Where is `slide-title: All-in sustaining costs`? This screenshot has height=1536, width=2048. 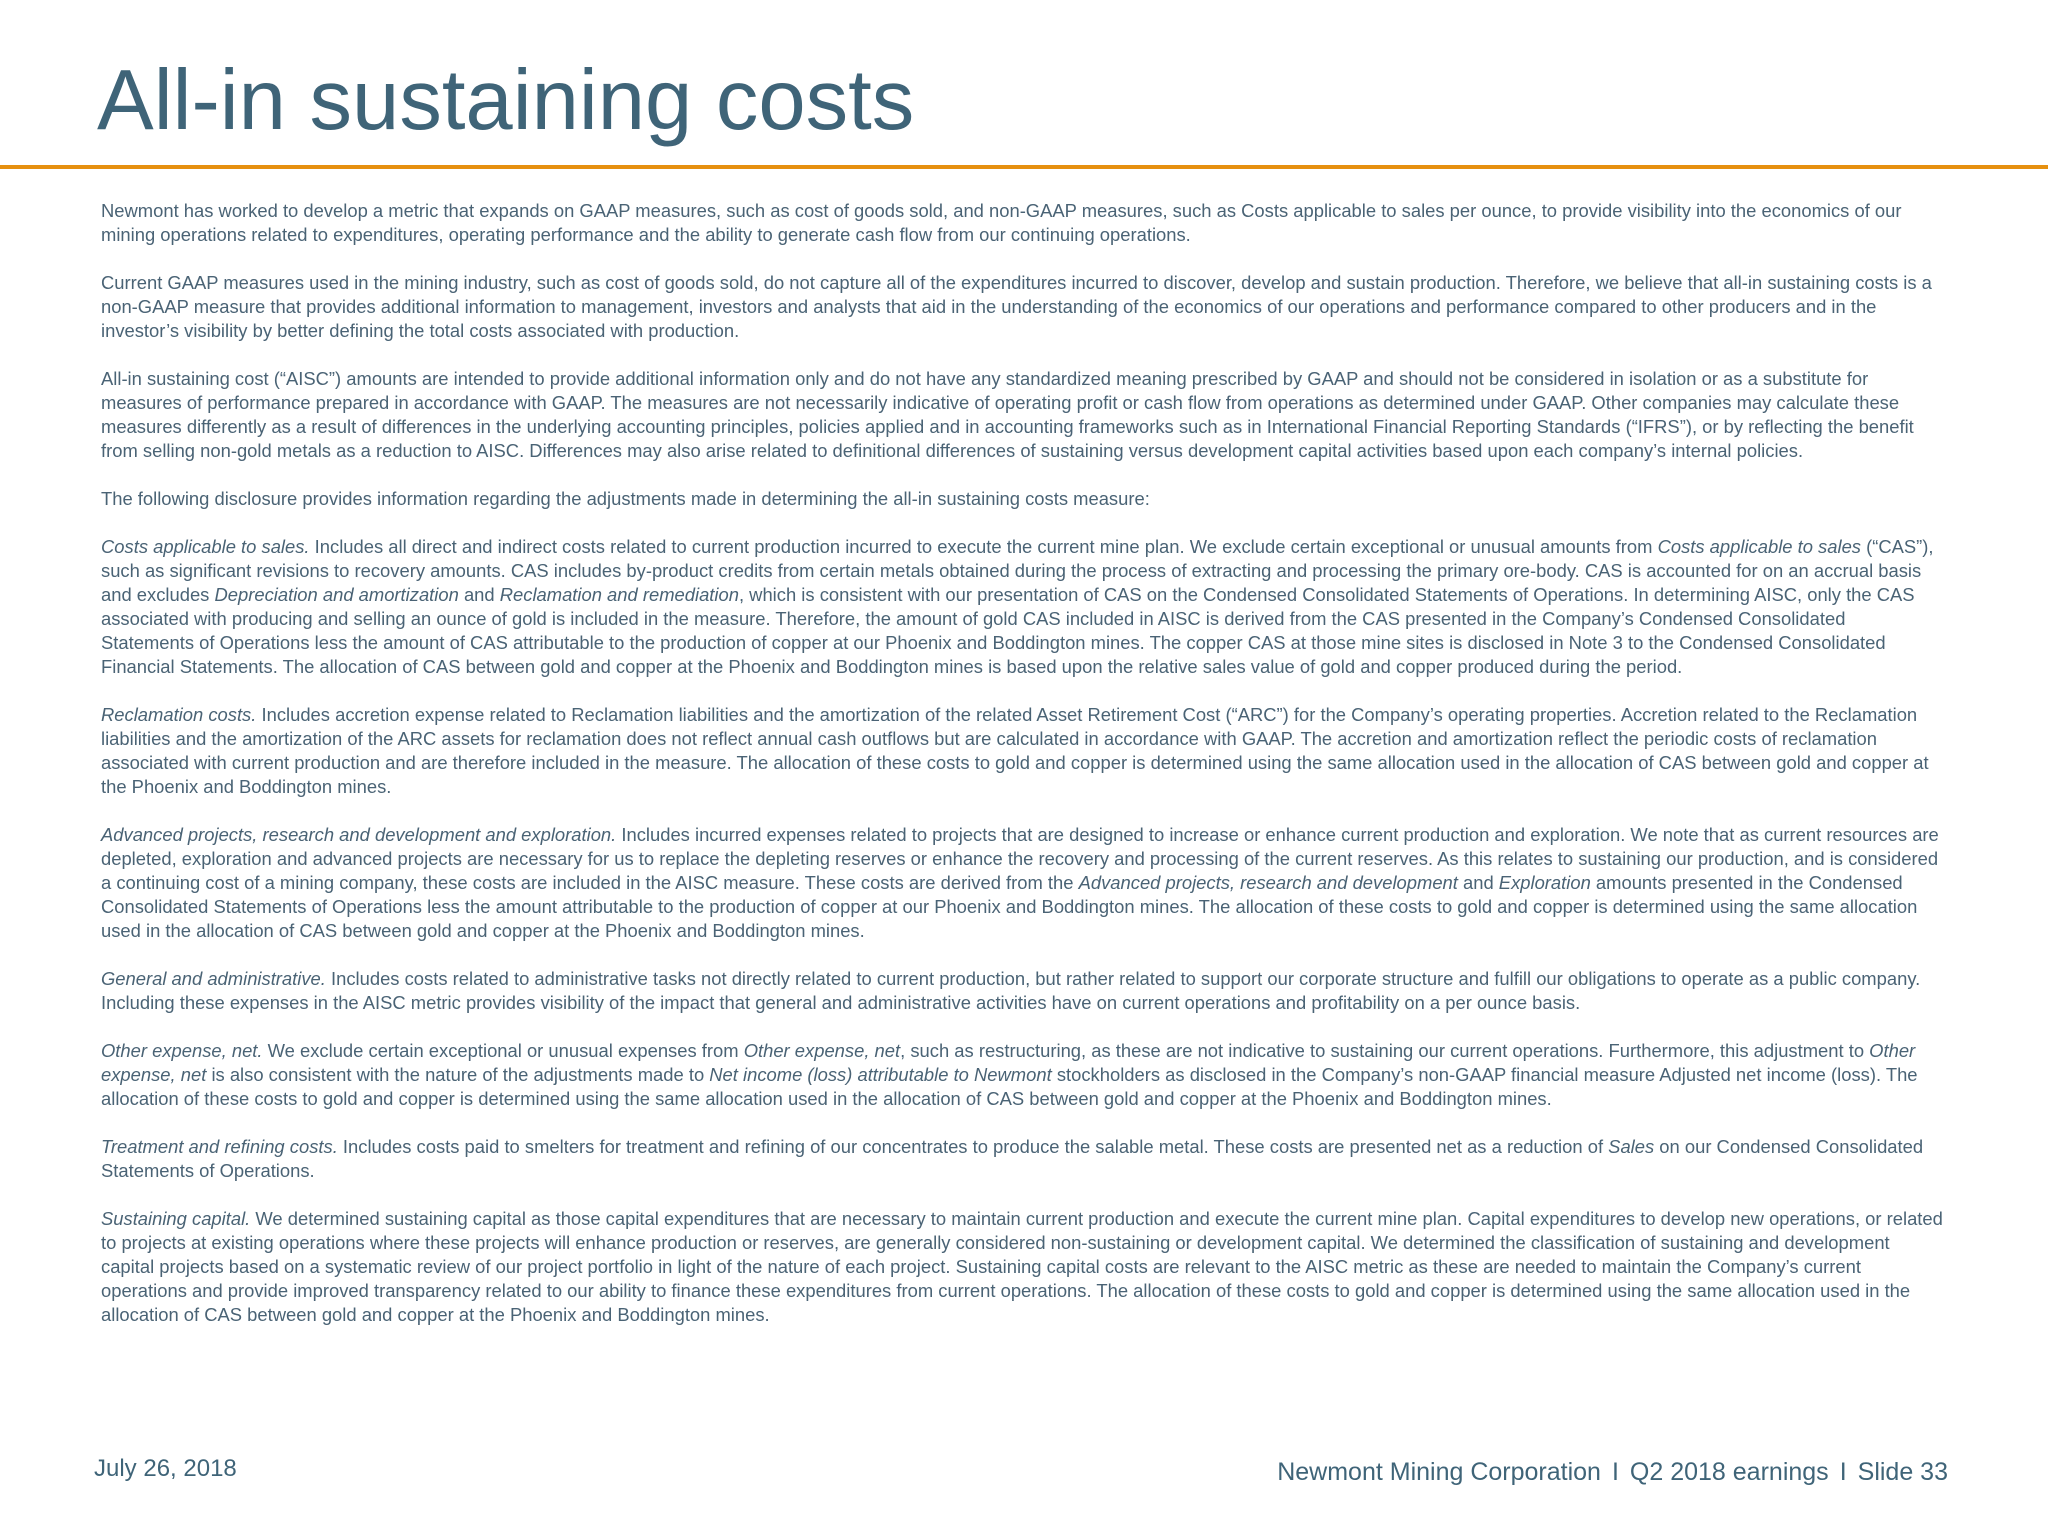
slide-title: All-in sustaining costs is located at coordinates (506, 100).